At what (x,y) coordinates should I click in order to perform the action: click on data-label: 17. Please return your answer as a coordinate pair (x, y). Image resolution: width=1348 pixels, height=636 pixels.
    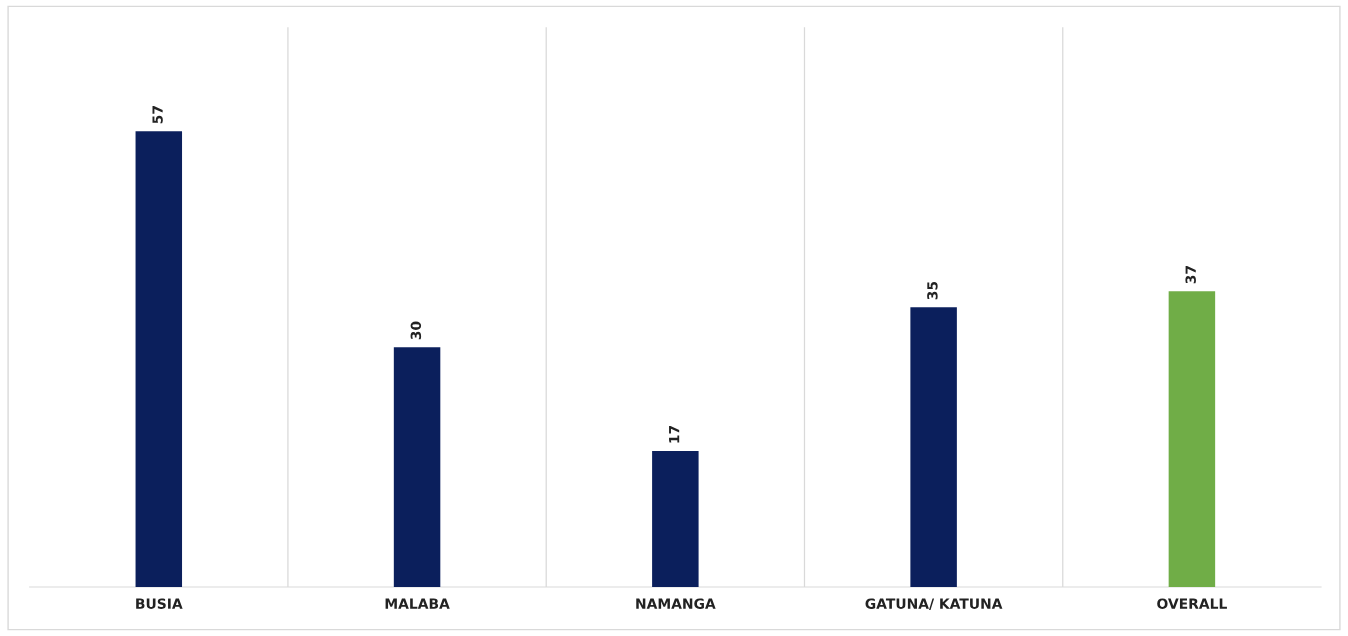
    Looking at the image, I should click on (674, 434).